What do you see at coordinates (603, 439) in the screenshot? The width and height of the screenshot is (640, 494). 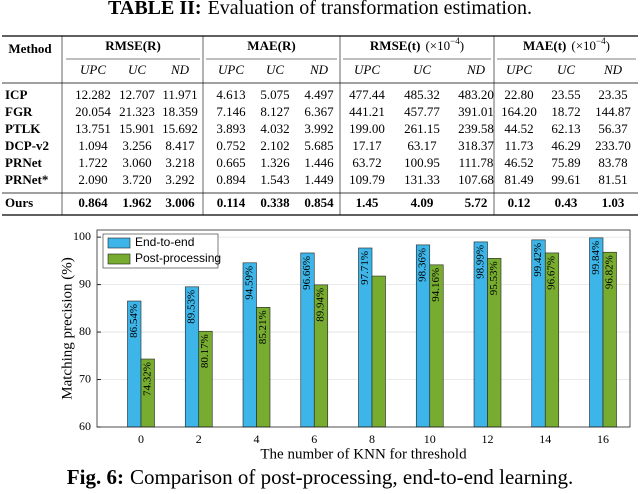 I see `x-tick-label: 16` at bounding box center [603, 439].